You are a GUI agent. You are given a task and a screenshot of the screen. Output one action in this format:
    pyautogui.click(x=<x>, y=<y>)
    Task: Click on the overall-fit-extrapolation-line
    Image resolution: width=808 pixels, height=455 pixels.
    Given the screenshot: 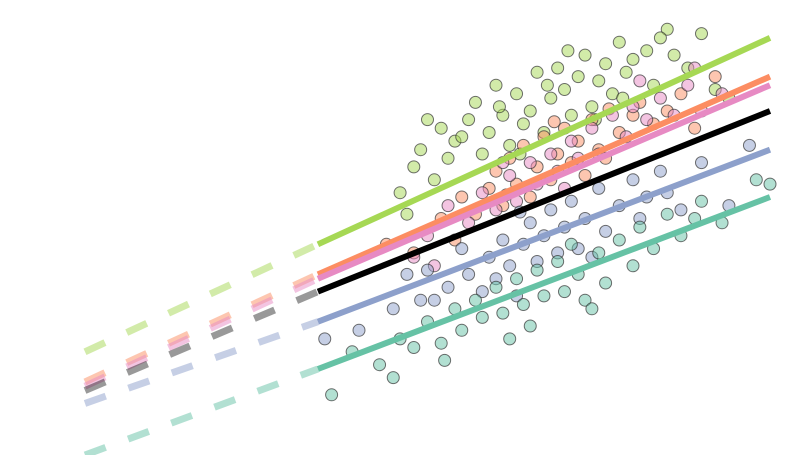 What is the action you would take?
    pyautogui.click(x=201, y=341)
    